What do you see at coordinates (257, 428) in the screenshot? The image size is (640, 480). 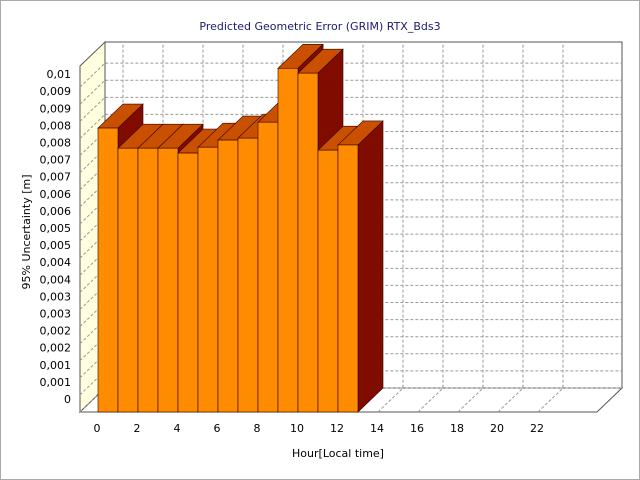 I see `x-tick-label: 8` at bounding box center [257, 428].